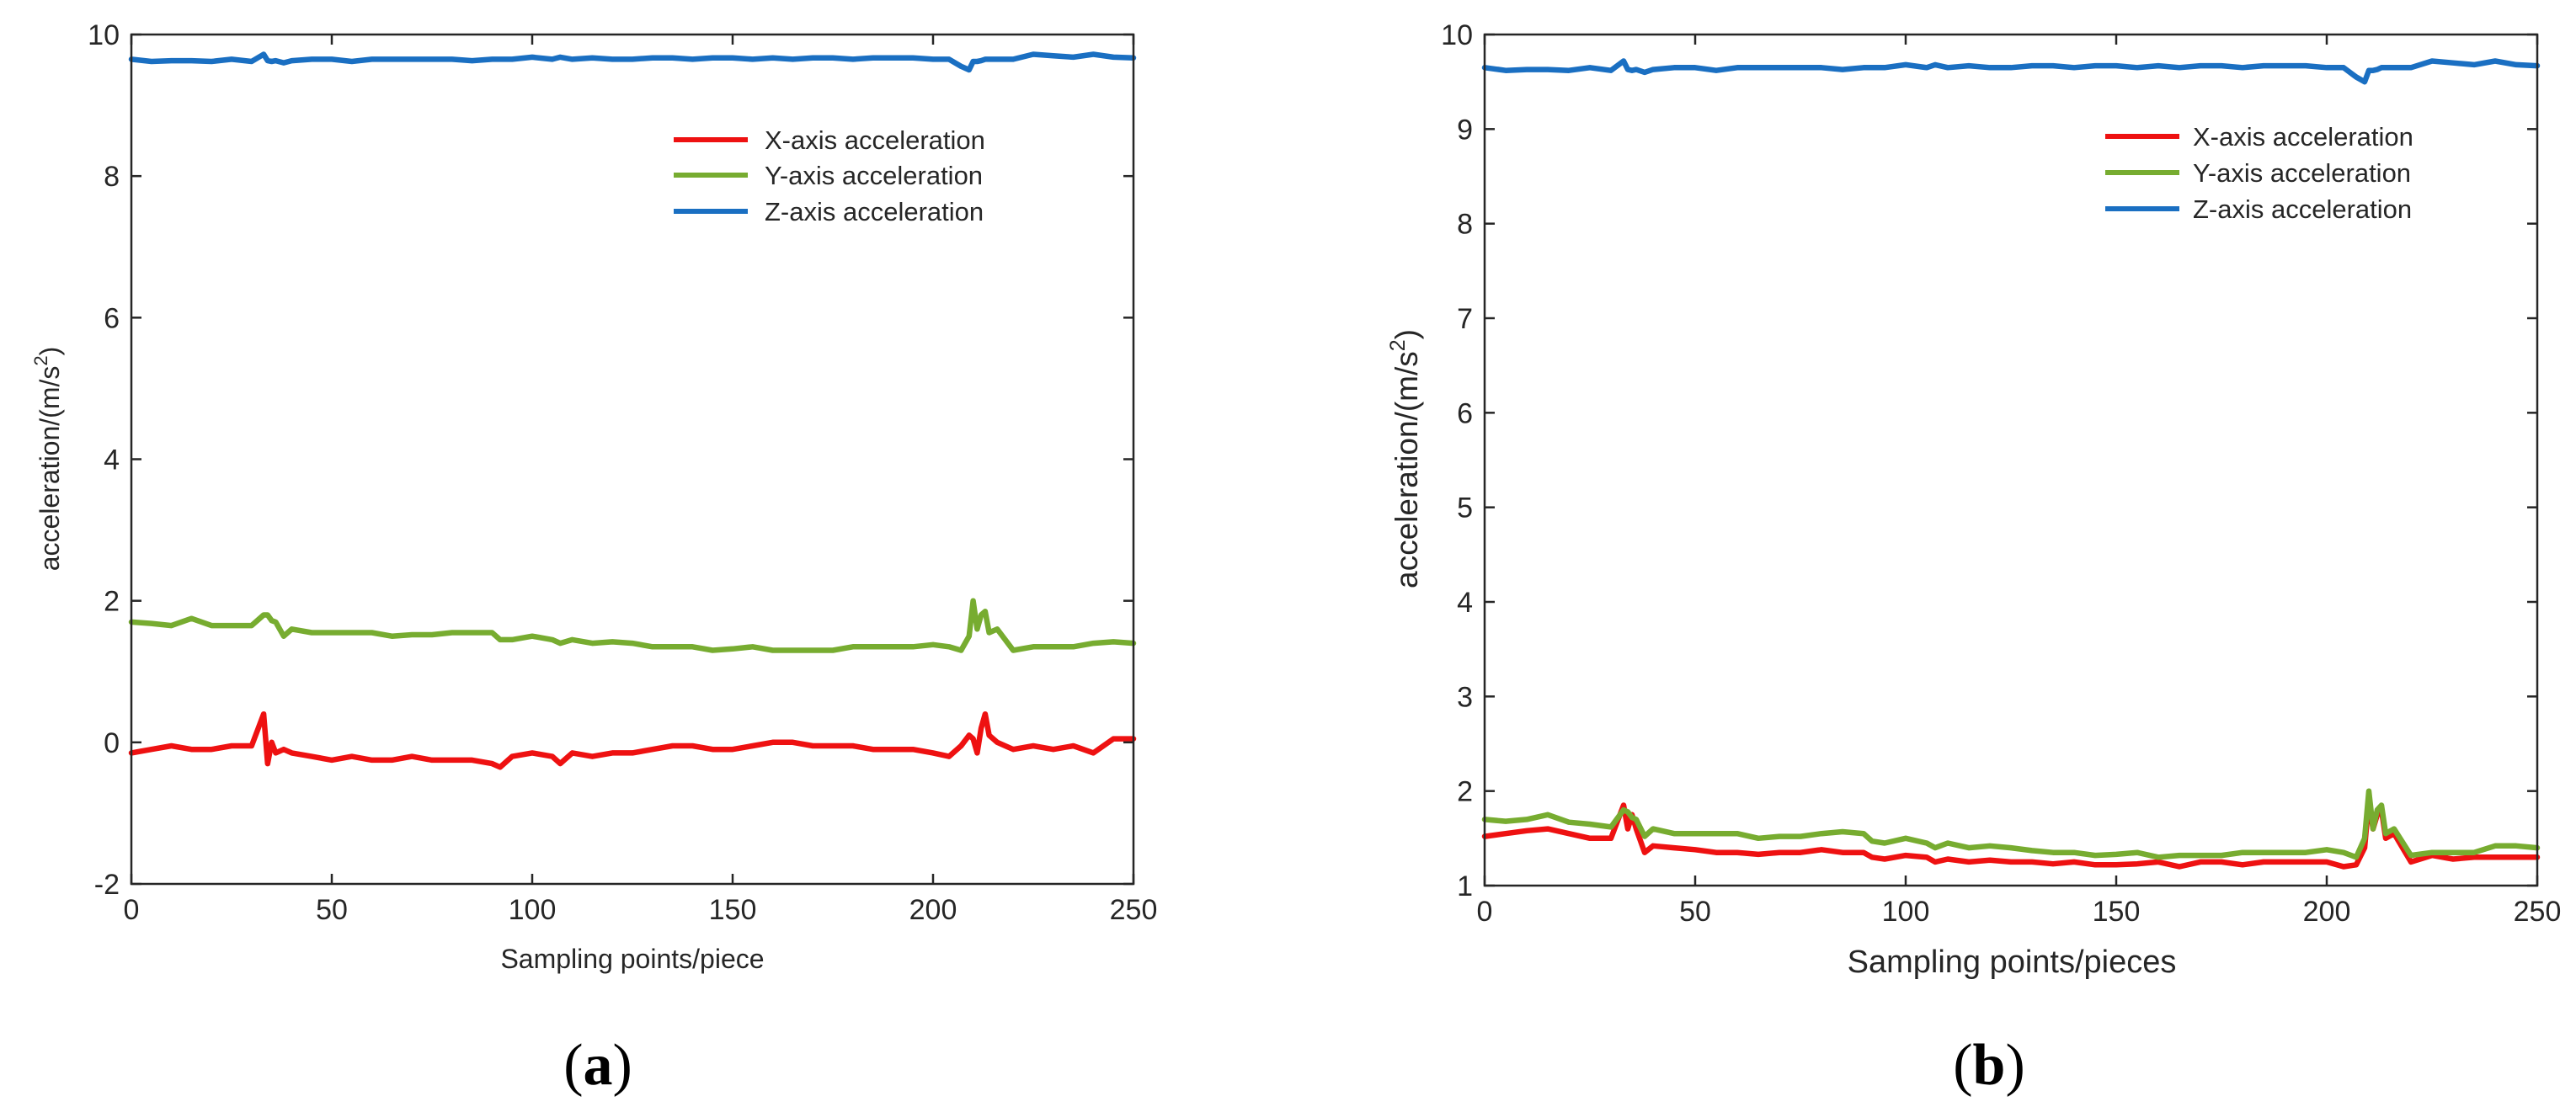 The image size is (2576, 1107). I want to click on y-tick-label-b-5: 5, so click(1465, 508).